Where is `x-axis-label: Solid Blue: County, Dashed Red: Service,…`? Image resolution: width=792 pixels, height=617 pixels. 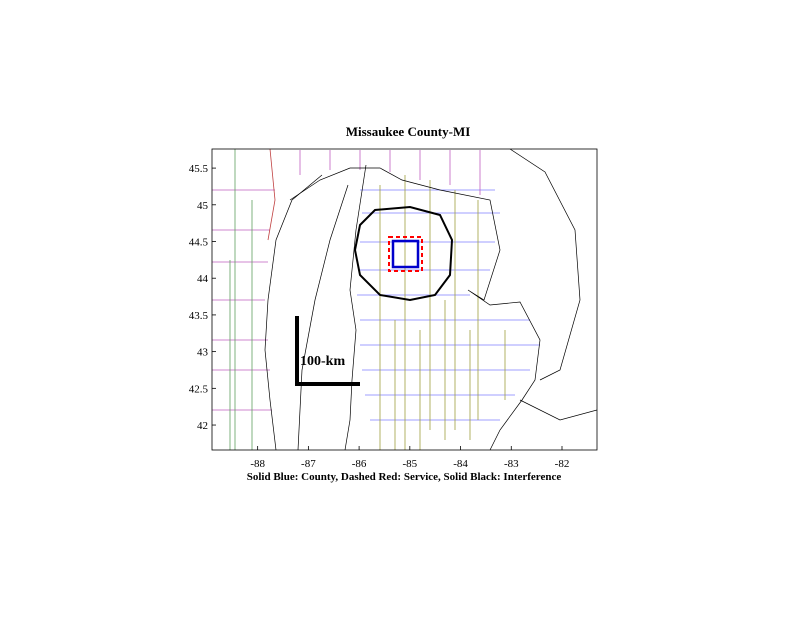
x-axis-label: Solid Blue: County, Dashed Red: Service,… is located at coordinates (404, 477).